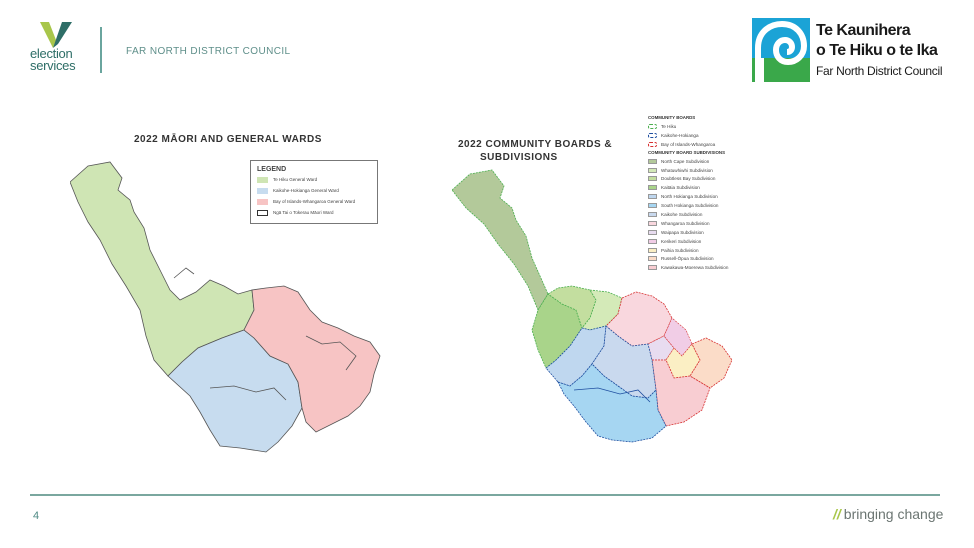  I want to click on legend-label: Kawakawa-Moerewa Subdivision, so click(695, 268).